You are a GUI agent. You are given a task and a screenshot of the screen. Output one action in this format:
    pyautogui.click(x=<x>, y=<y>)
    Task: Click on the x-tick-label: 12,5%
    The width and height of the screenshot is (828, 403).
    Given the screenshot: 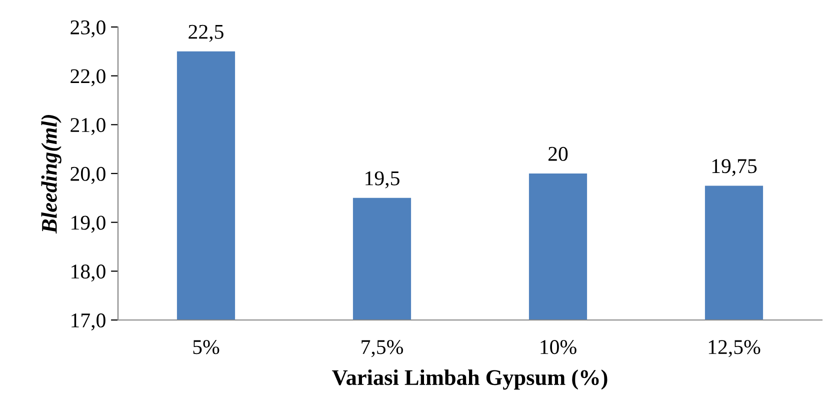 What is the action you would take?
    pyautogui.click(x=734, y=349)
    